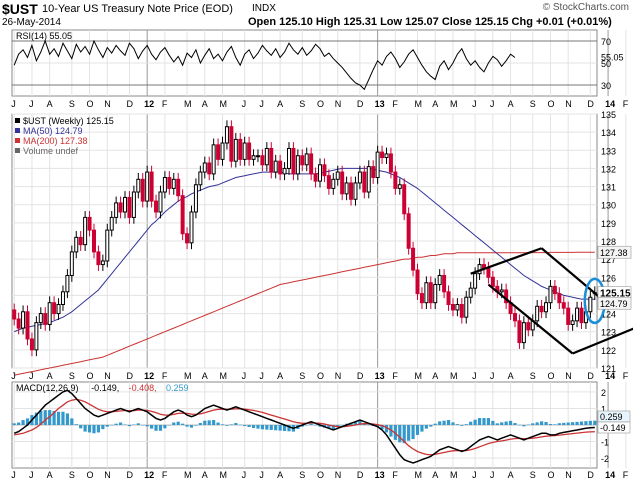 This screenshot has width=633, height=480. I want to click on x-tick-label: 13, so click(380, 376).